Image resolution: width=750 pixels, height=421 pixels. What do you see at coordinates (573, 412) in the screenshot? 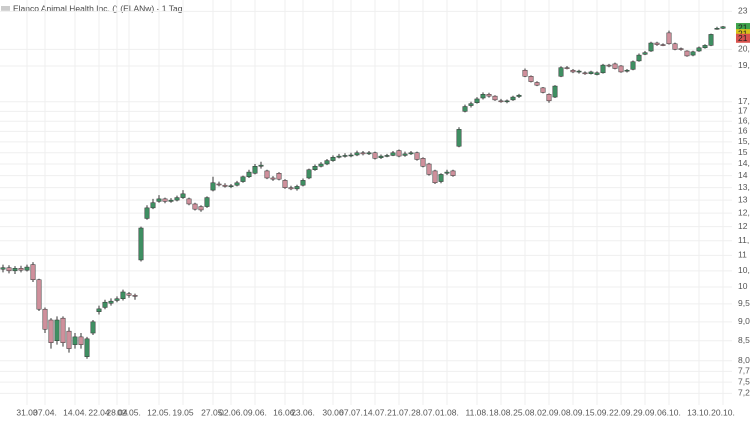
I see `x-tick-label: 08.09.` at bounding box center [573, 412].